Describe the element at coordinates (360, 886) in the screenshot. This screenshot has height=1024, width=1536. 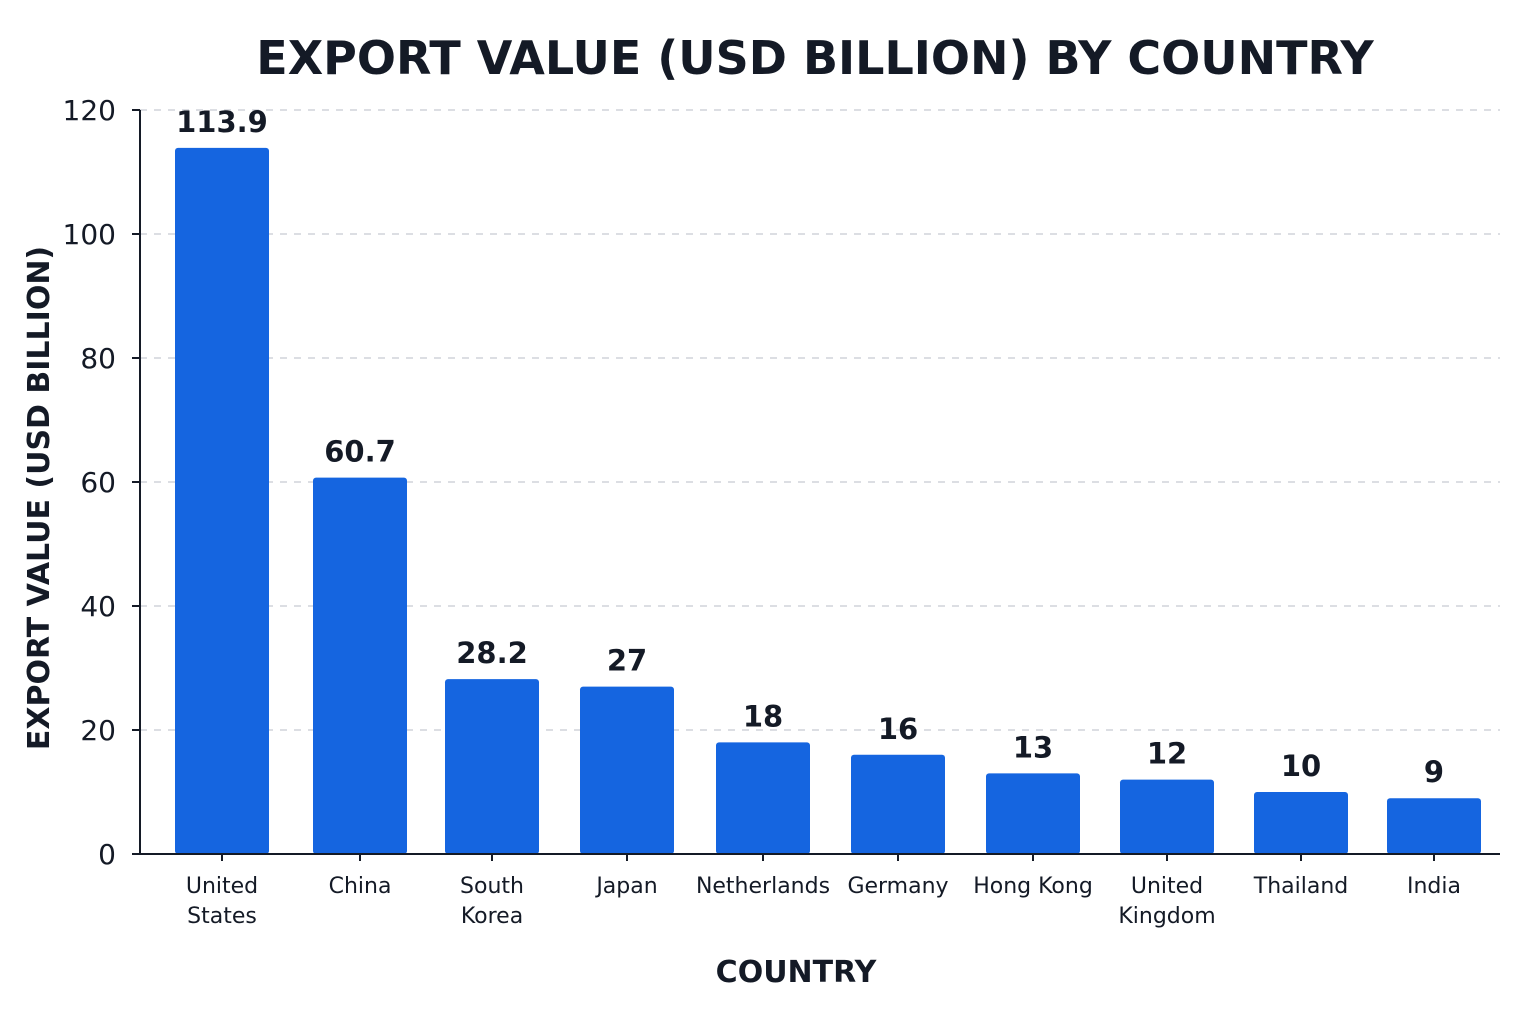
I see `x-tick-label: China` at that location.